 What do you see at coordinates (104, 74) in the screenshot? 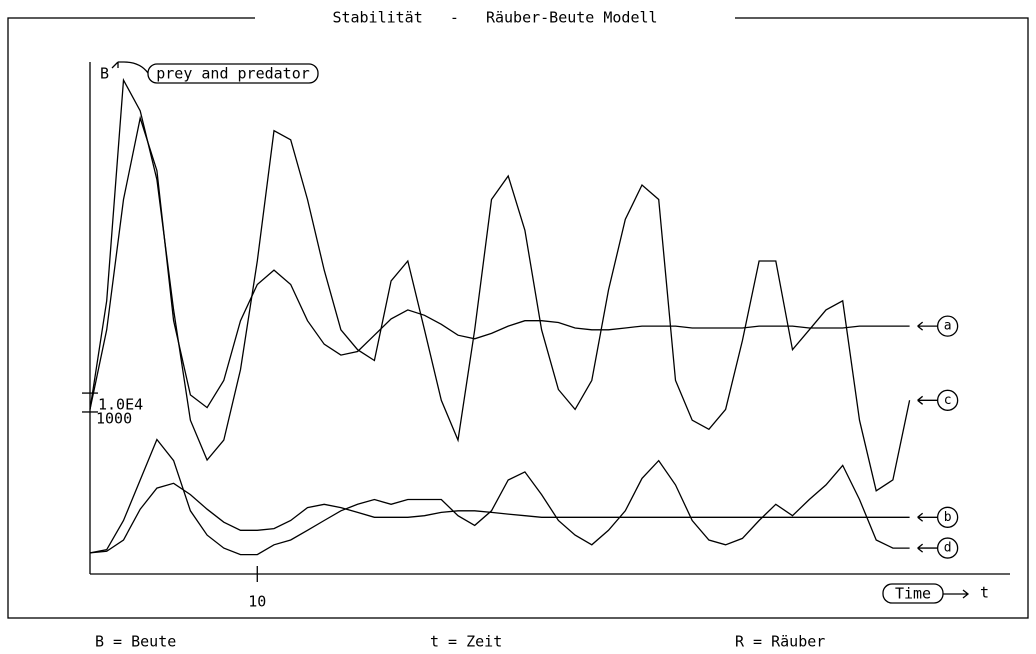
I see `y-label: B` at bounding box center [104, 74].